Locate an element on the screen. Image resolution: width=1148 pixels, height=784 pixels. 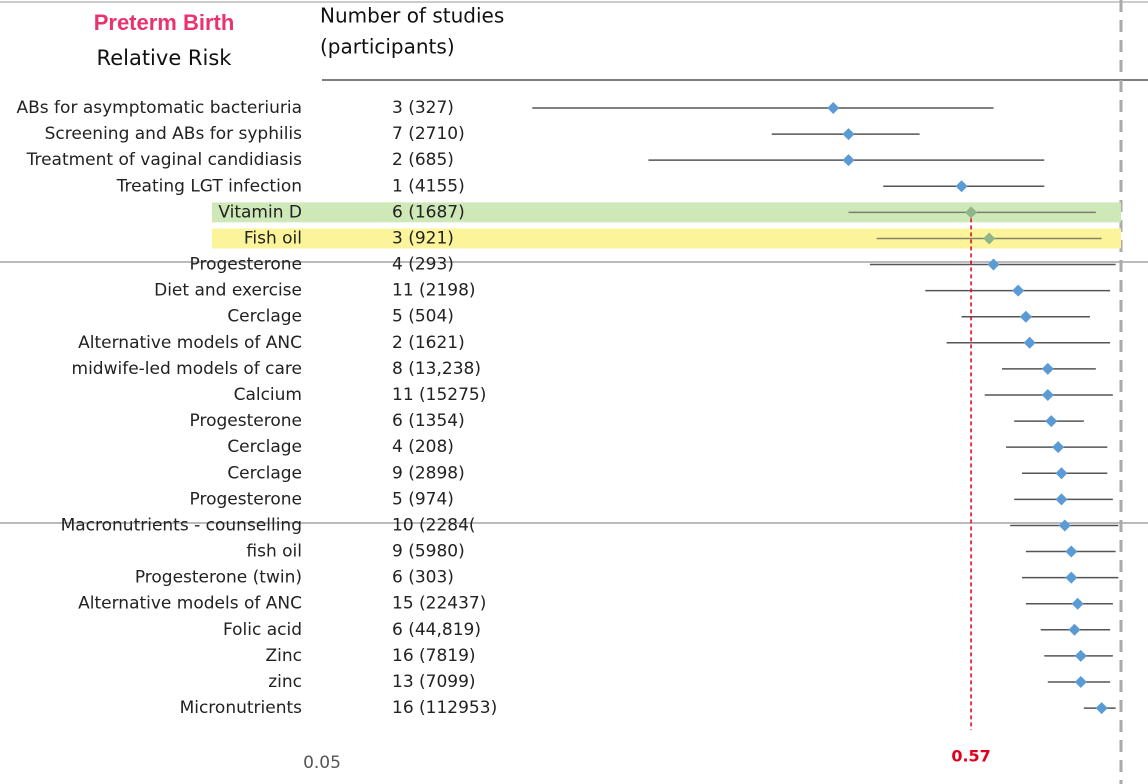
study-count: 6 (1354) is located at coordinates (428, 421).